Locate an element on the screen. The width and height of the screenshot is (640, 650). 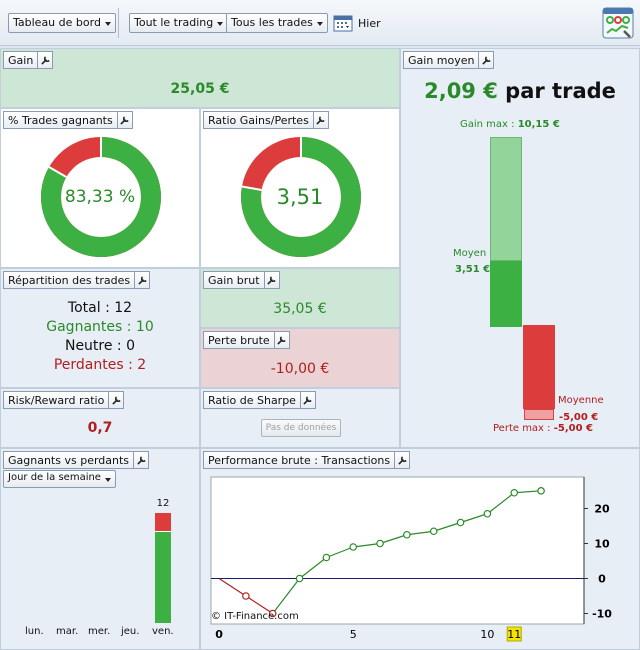
neutral-row: Neutre : 0 is located at coordinates (100, 346).